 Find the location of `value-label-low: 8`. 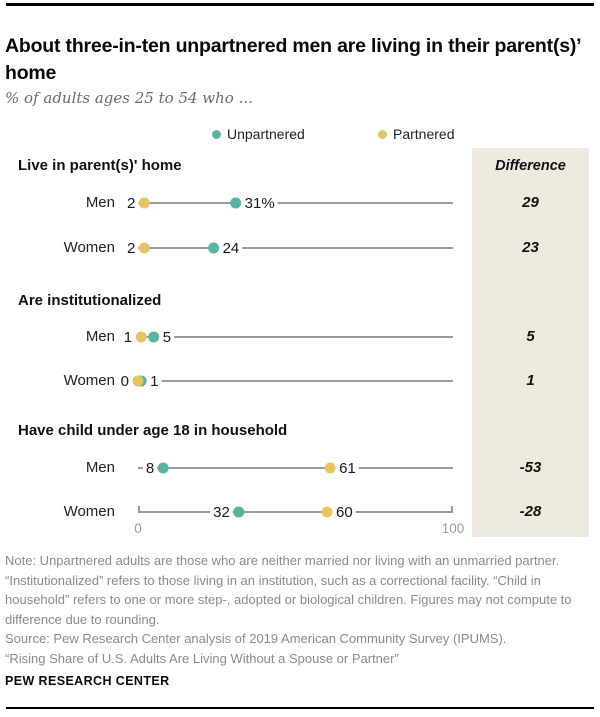

value-label-low: 8 is located at coordinates (150, 468).